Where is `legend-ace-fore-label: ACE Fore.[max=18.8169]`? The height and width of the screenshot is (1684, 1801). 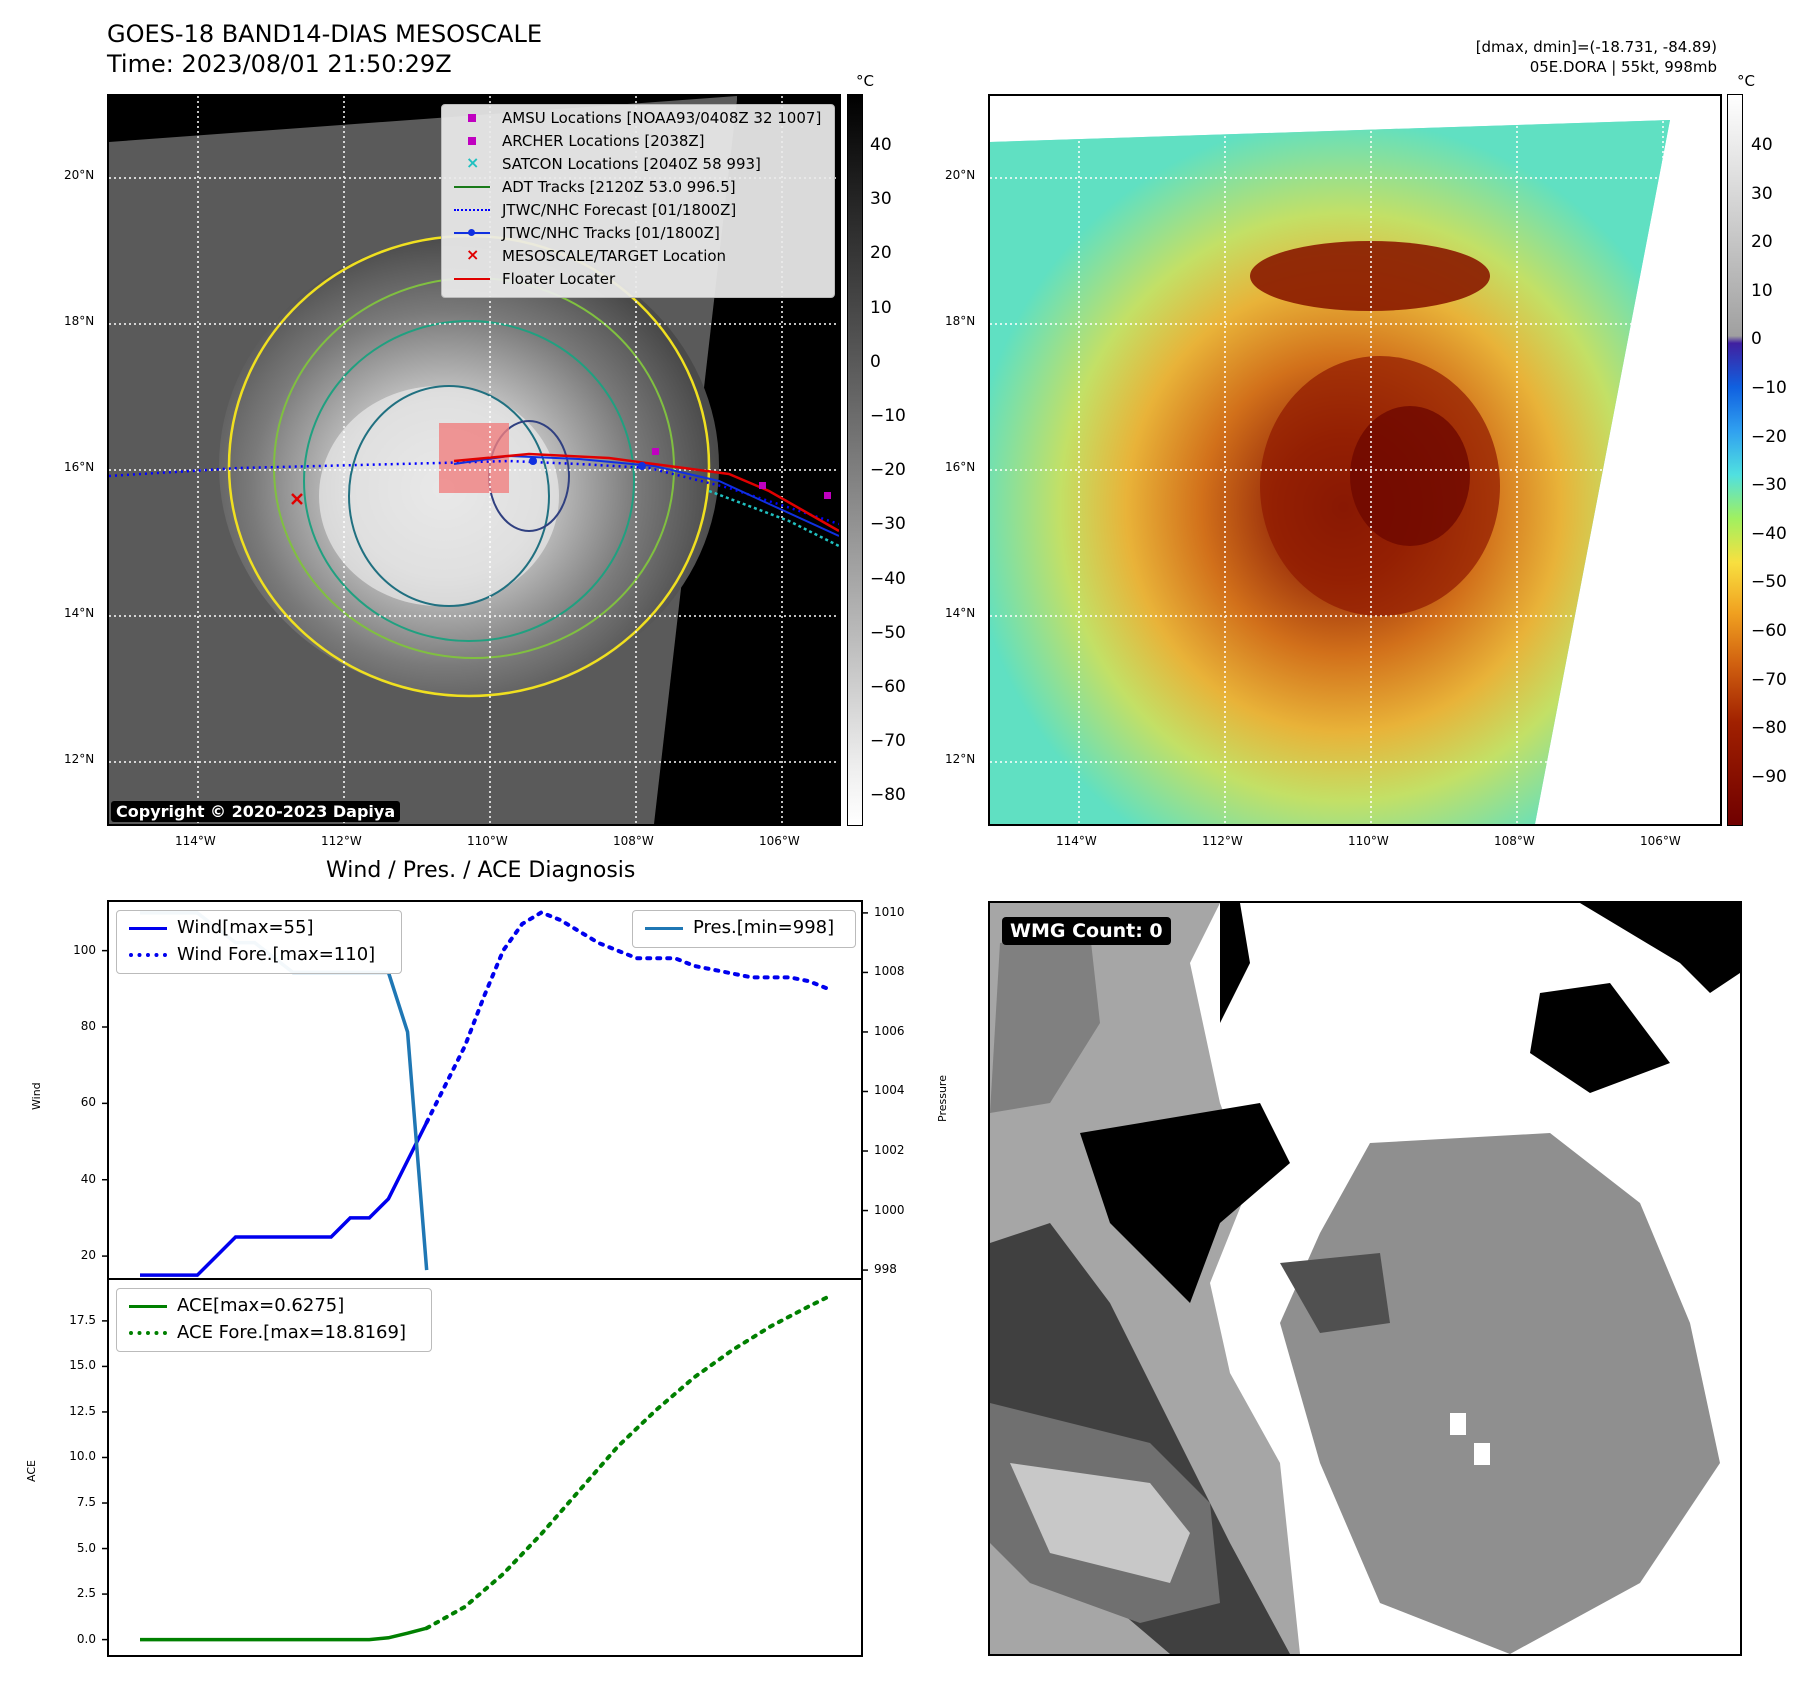
legend-ace-fore-label: ACE Fore.[max=18.8169] is located at coordinates (291, 1332).